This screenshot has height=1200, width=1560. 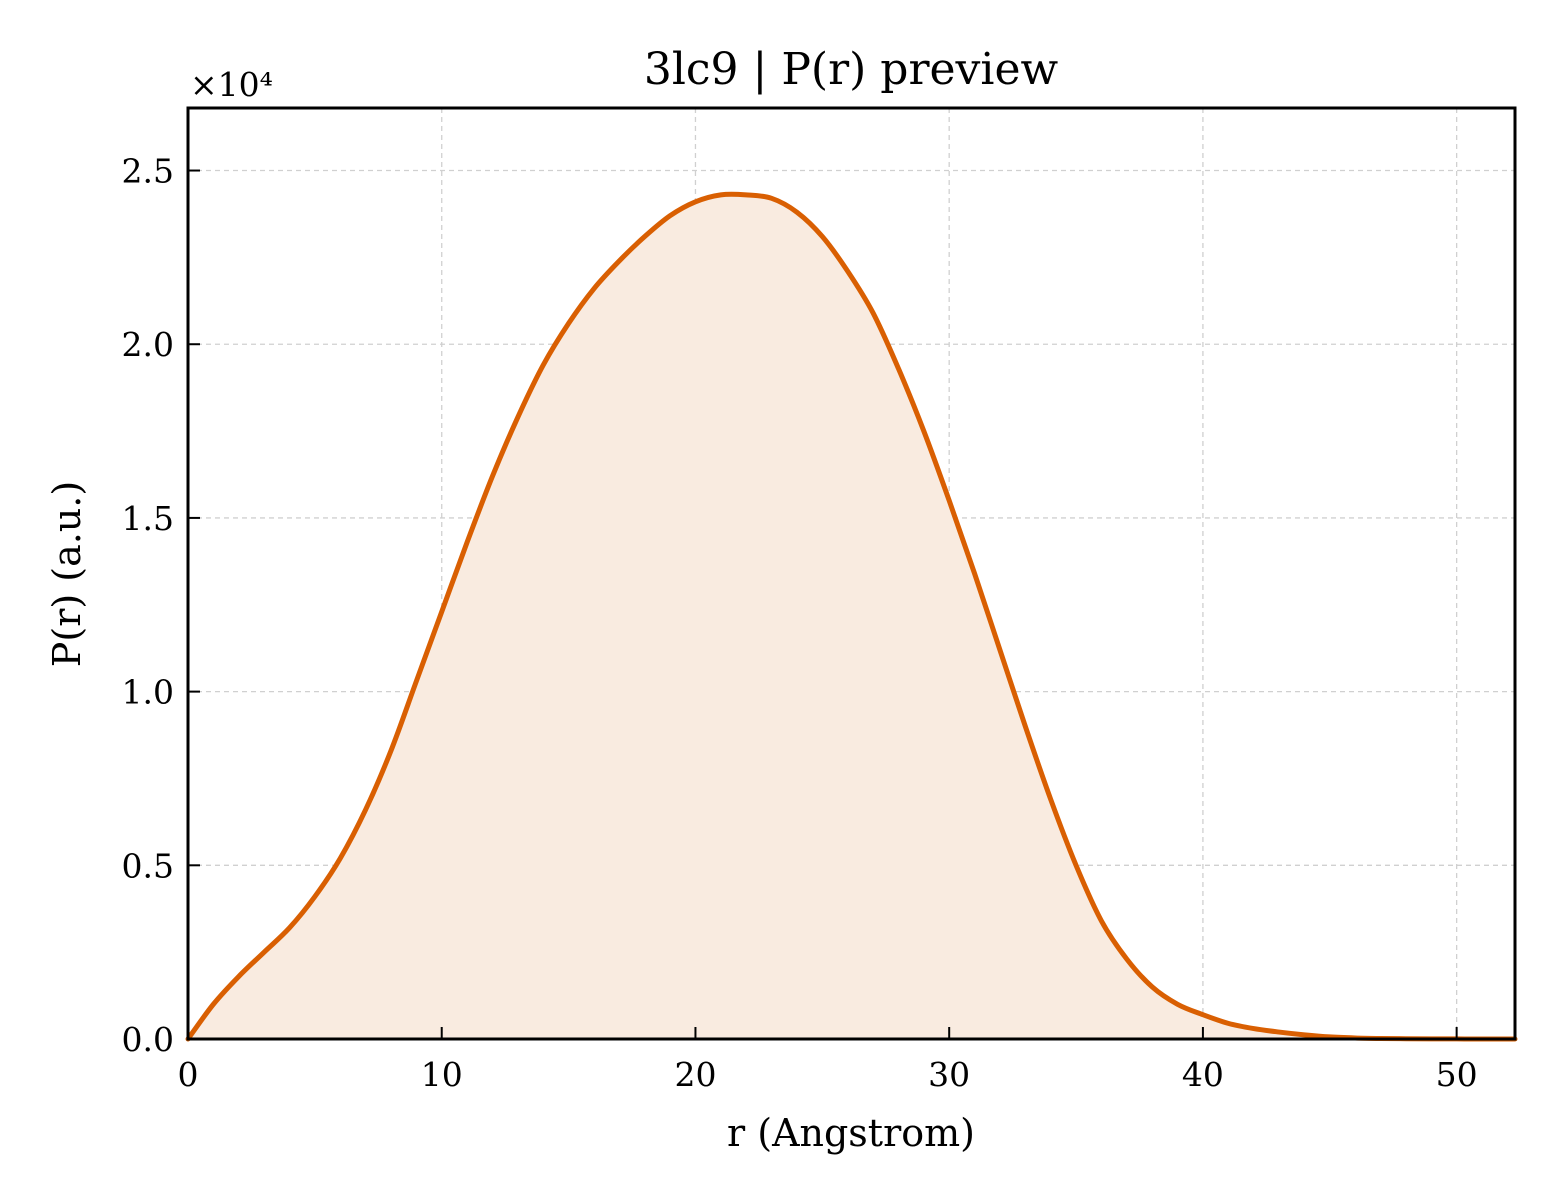 What do you see at coordinates (188, 1074) in the screenshot?
I see `x-tick-label: 0` at bounding box center [188, 1074].